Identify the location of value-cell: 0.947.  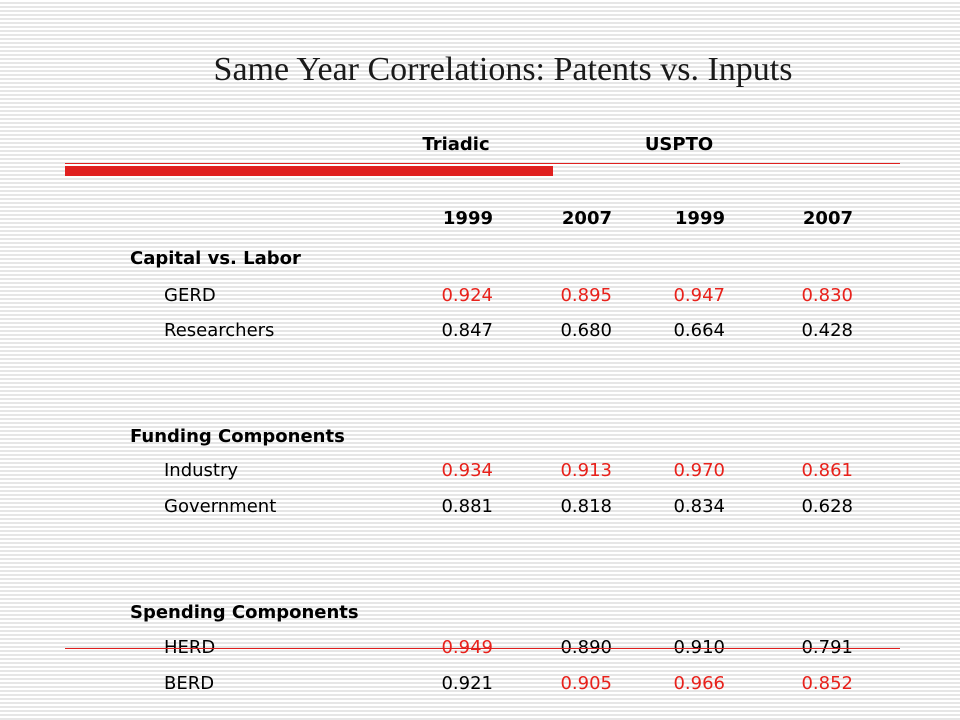
(699, 295).